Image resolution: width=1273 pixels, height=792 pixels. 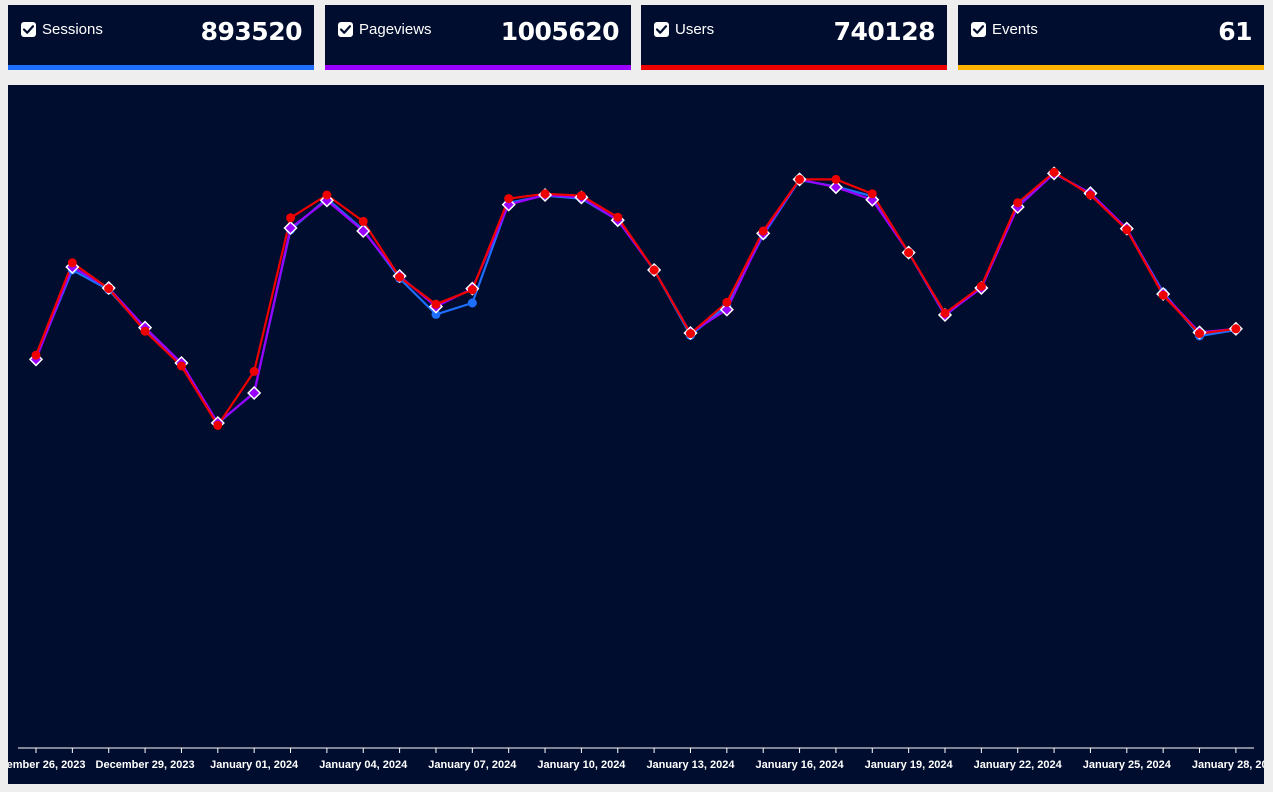 What do you see at coordinates (800, 765) in the screenshot?
I see `x-tick-label: January 16, 2024` at bounding box center [800, 765].